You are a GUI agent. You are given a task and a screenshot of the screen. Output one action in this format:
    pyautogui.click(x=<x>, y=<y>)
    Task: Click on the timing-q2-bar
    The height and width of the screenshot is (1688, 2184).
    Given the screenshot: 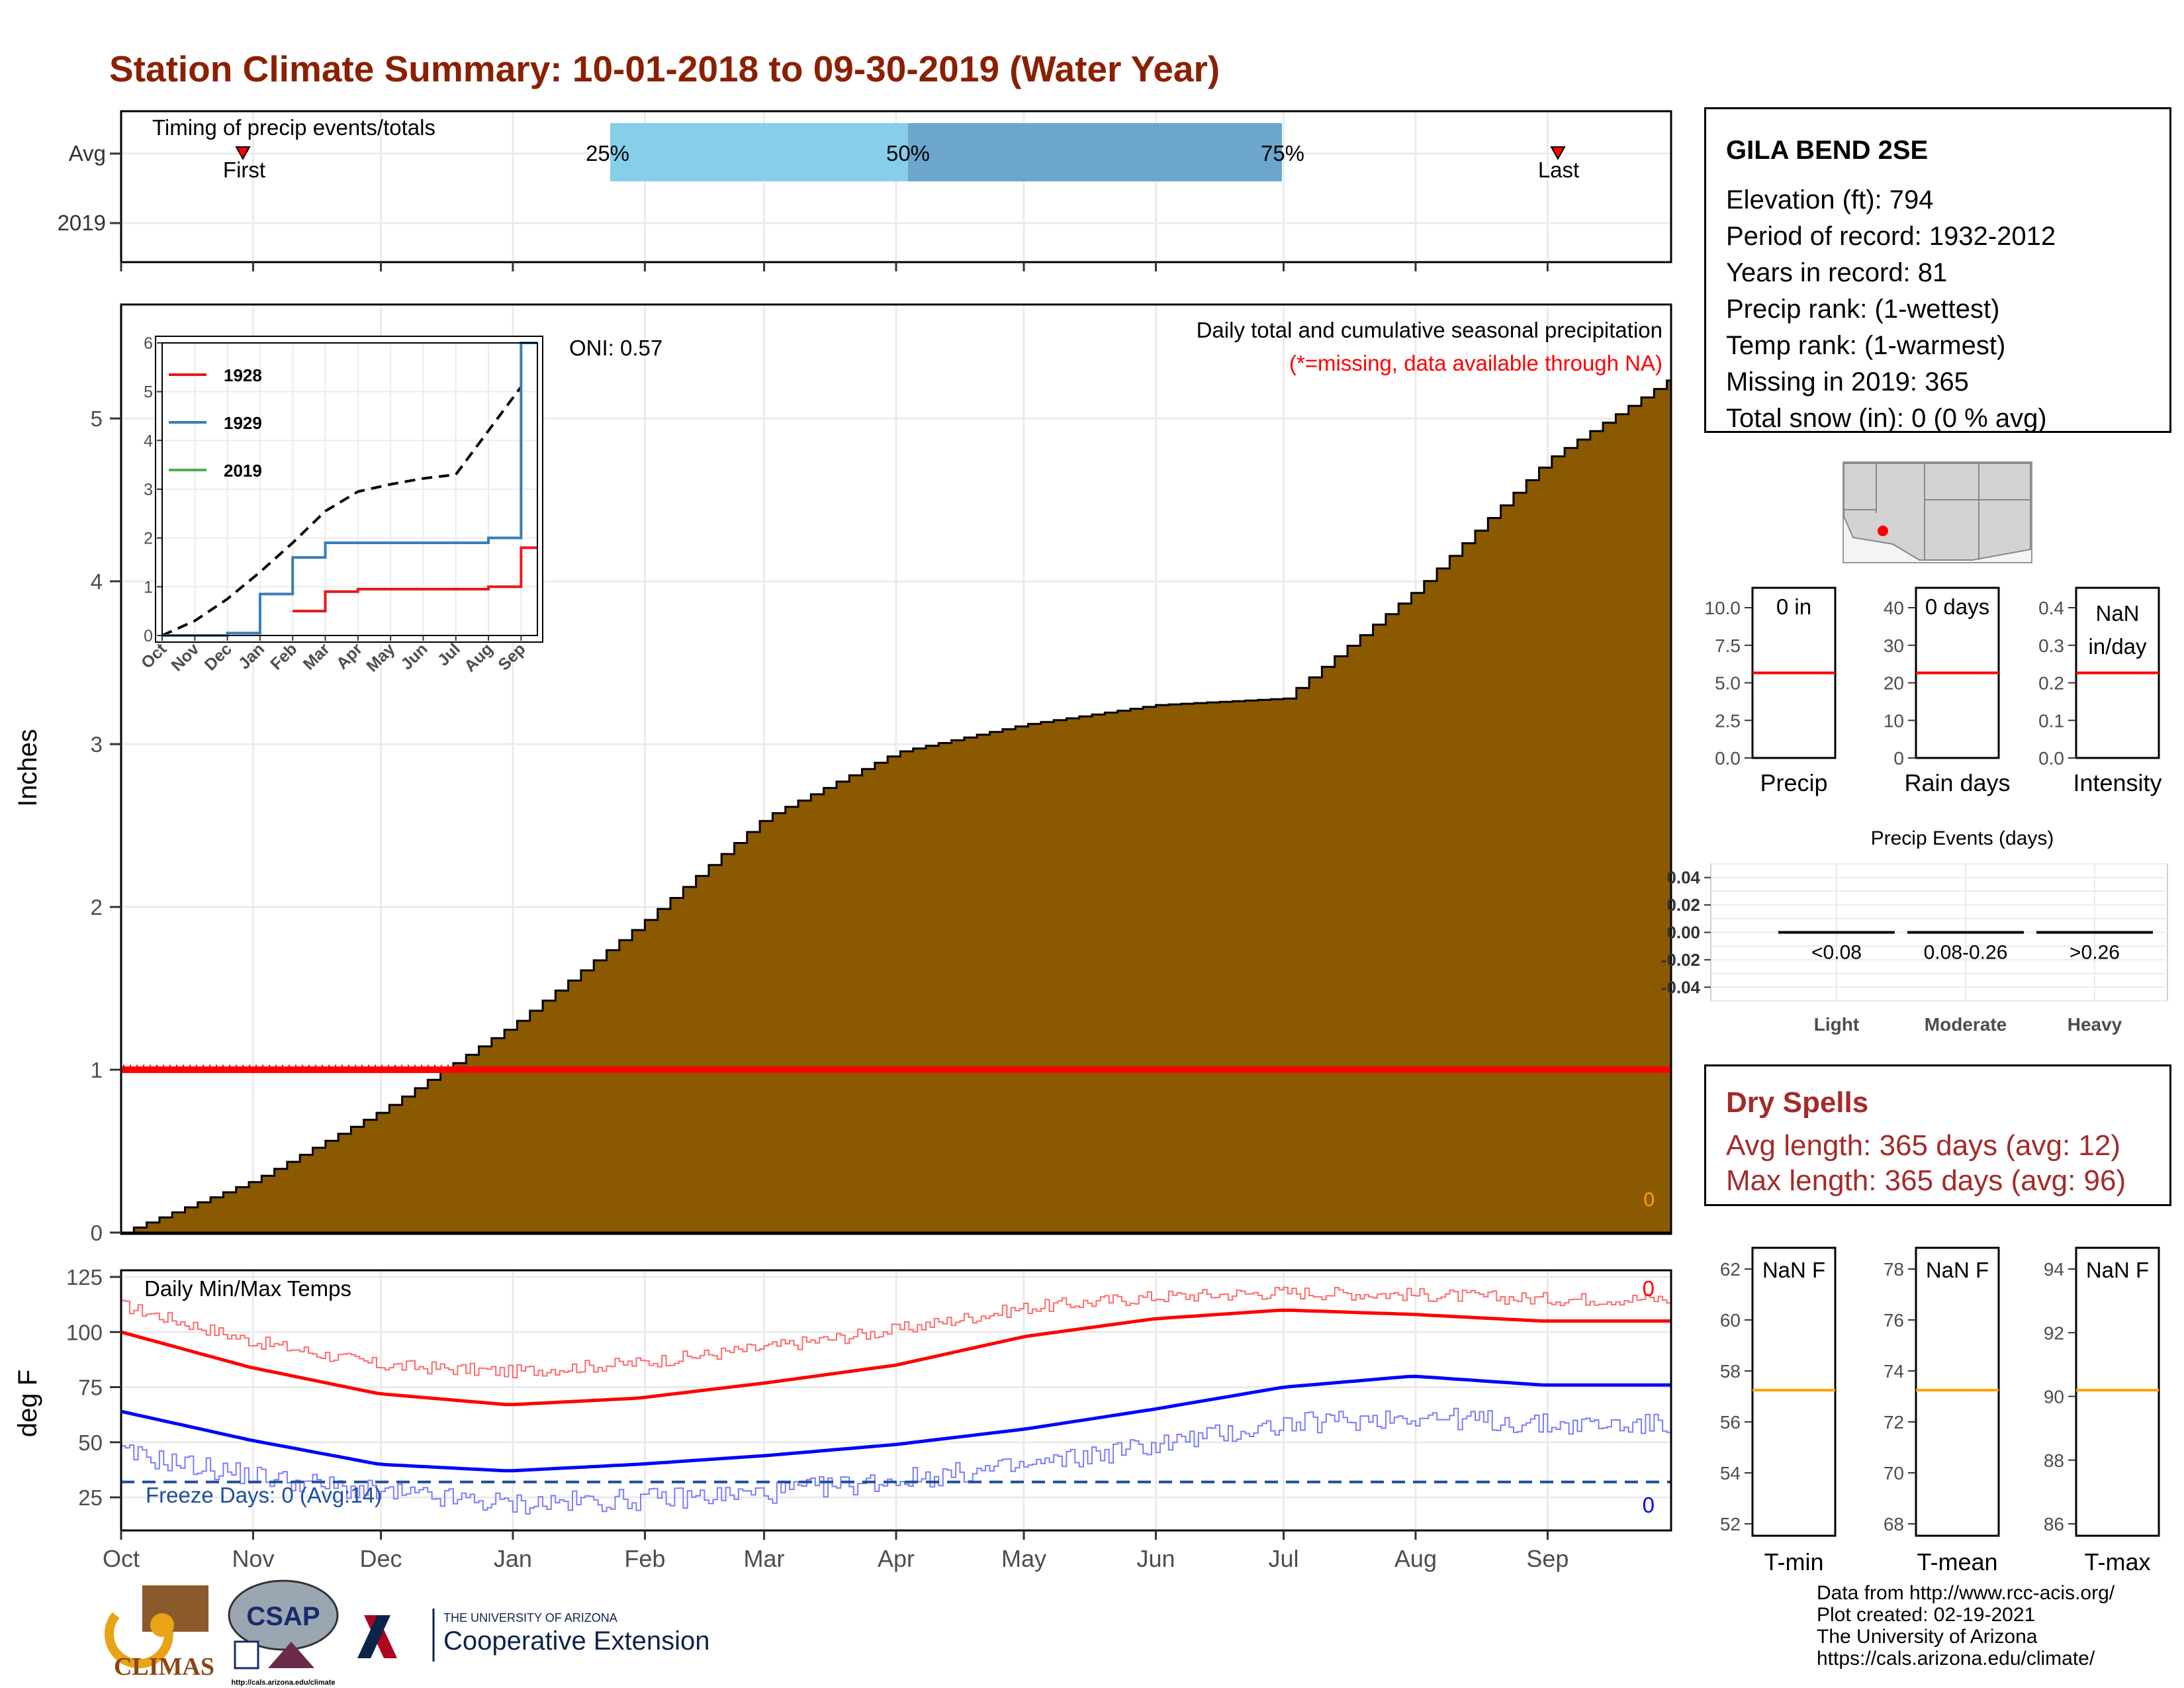 What is the action you would take?
    pyautogui.click(x=1095, y=152)
    